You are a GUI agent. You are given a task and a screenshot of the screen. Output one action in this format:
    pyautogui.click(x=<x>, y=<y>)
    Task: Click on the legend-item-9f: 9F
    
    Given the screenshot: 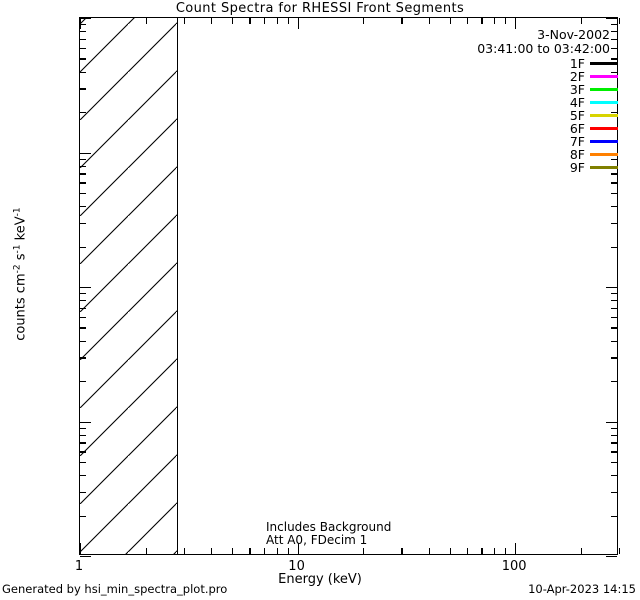 What is the action you would take?
    pyautogui.click(x=593, y=167)
    